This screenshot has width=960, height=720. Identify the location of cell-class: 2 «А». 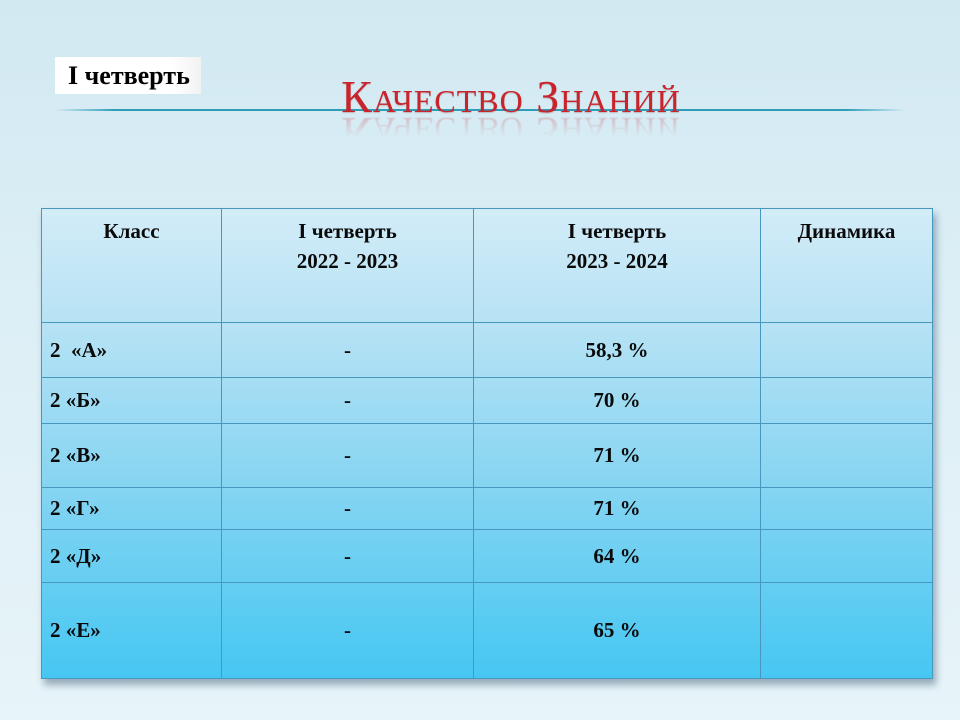
(131, 350).